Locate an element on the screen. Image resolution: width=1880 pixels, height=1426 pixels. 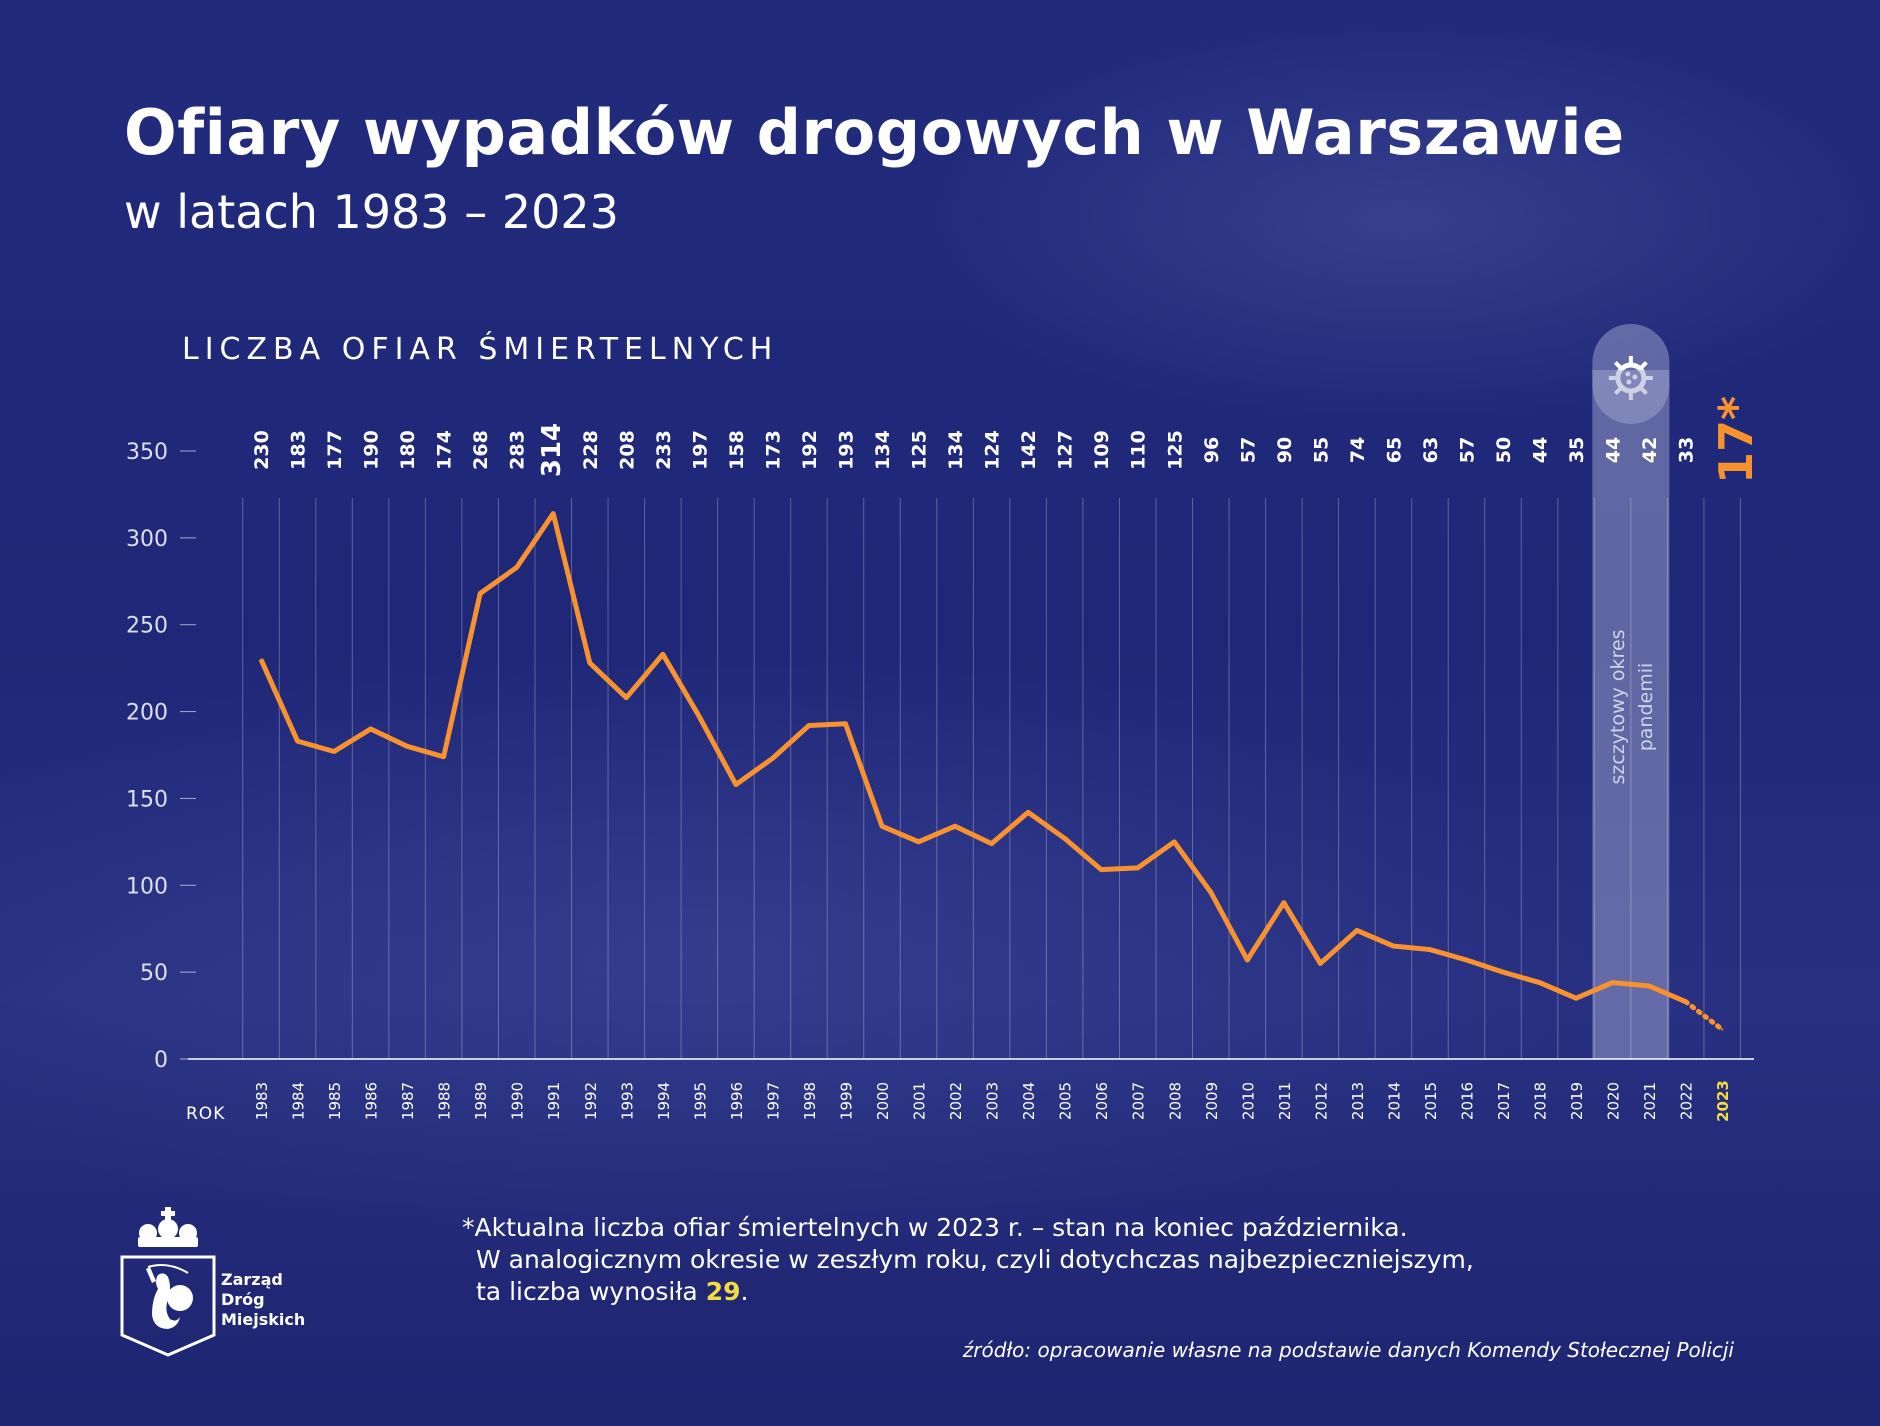
logo-text-line-3: Miejskich is located at coordinates (263, 1319).